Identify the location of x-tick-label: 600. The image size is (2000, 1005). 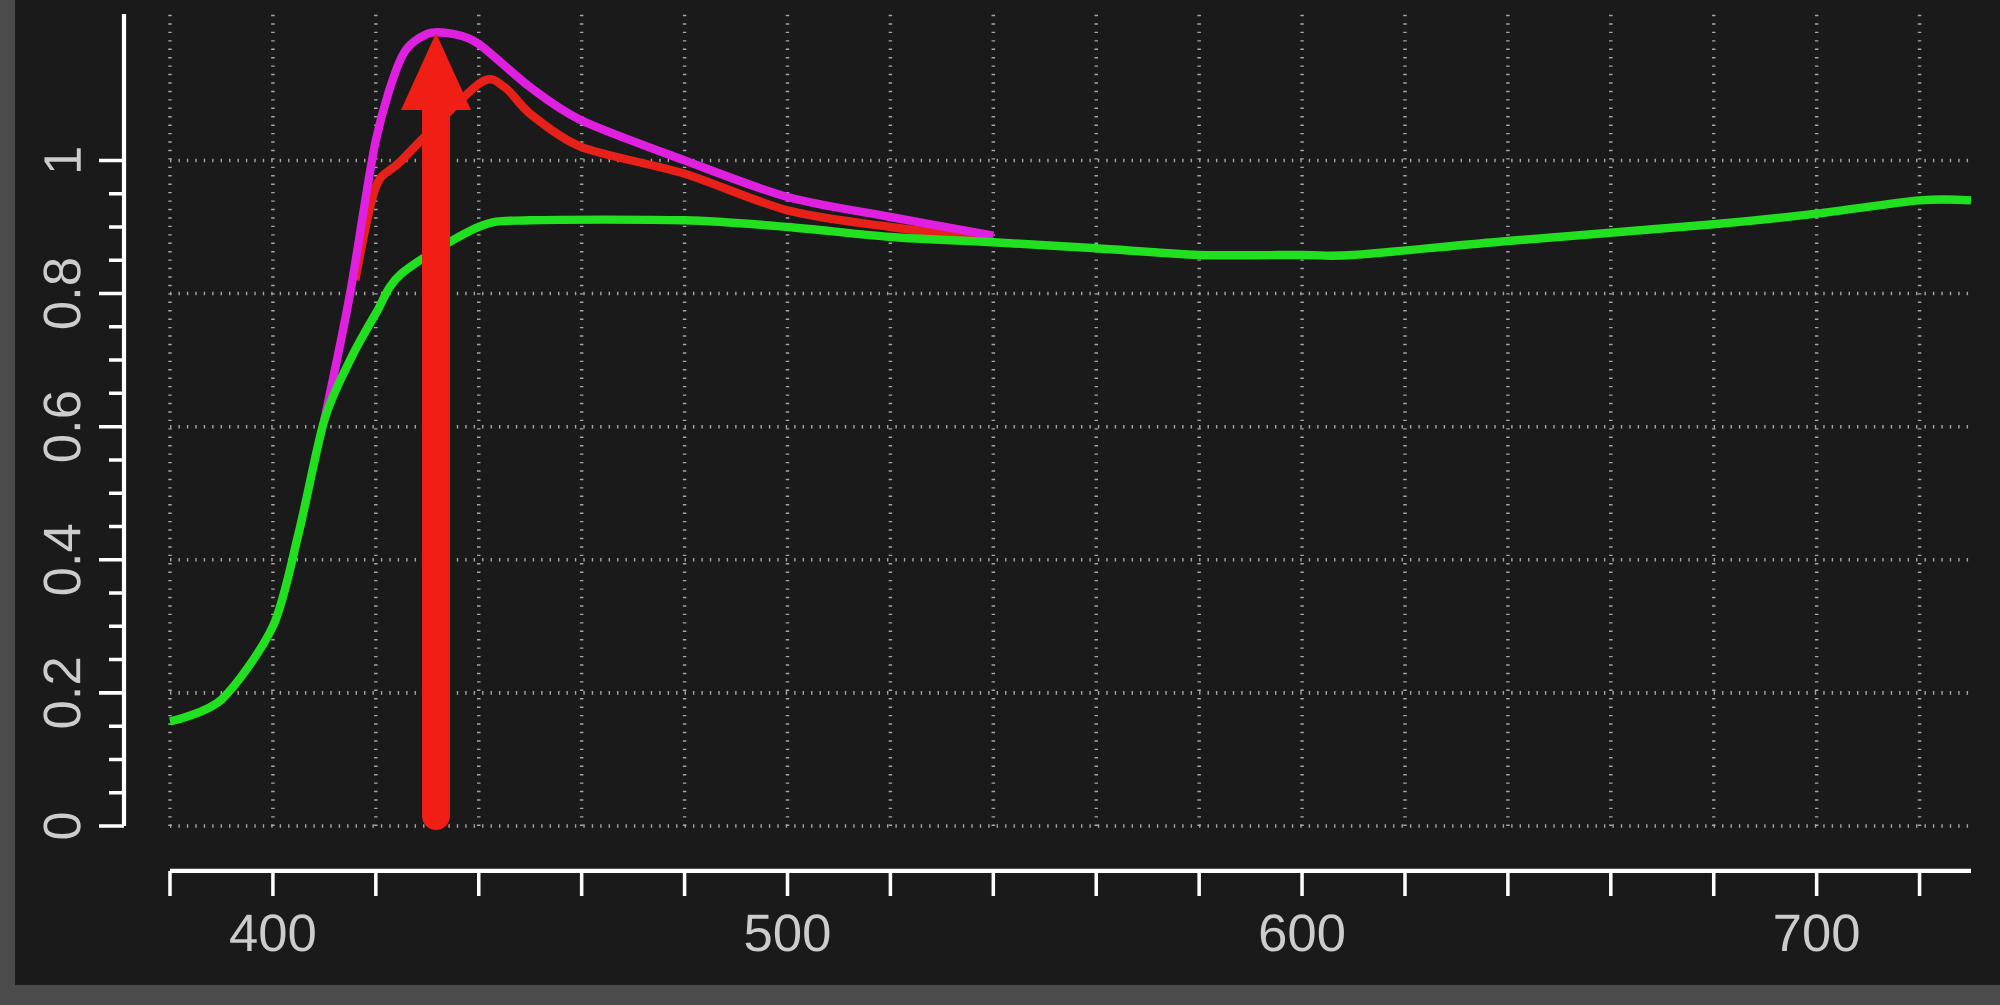
(1302, 933).